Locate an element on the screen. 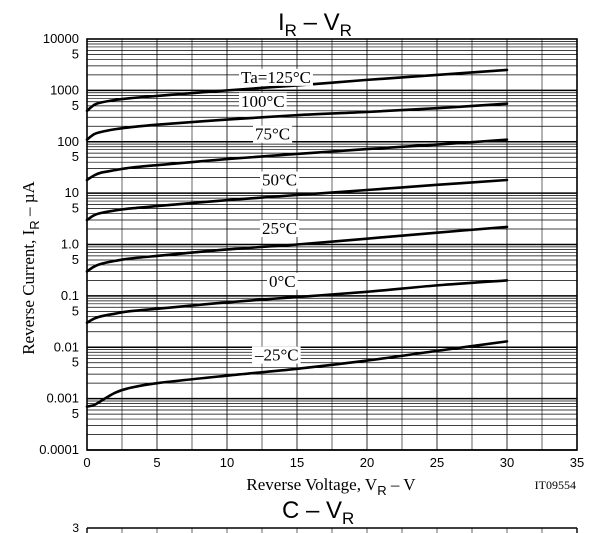 Image resolution: width=596 pixels, height=533 pixels. chart-title: IR – VR is located at coordinates (315, 24).